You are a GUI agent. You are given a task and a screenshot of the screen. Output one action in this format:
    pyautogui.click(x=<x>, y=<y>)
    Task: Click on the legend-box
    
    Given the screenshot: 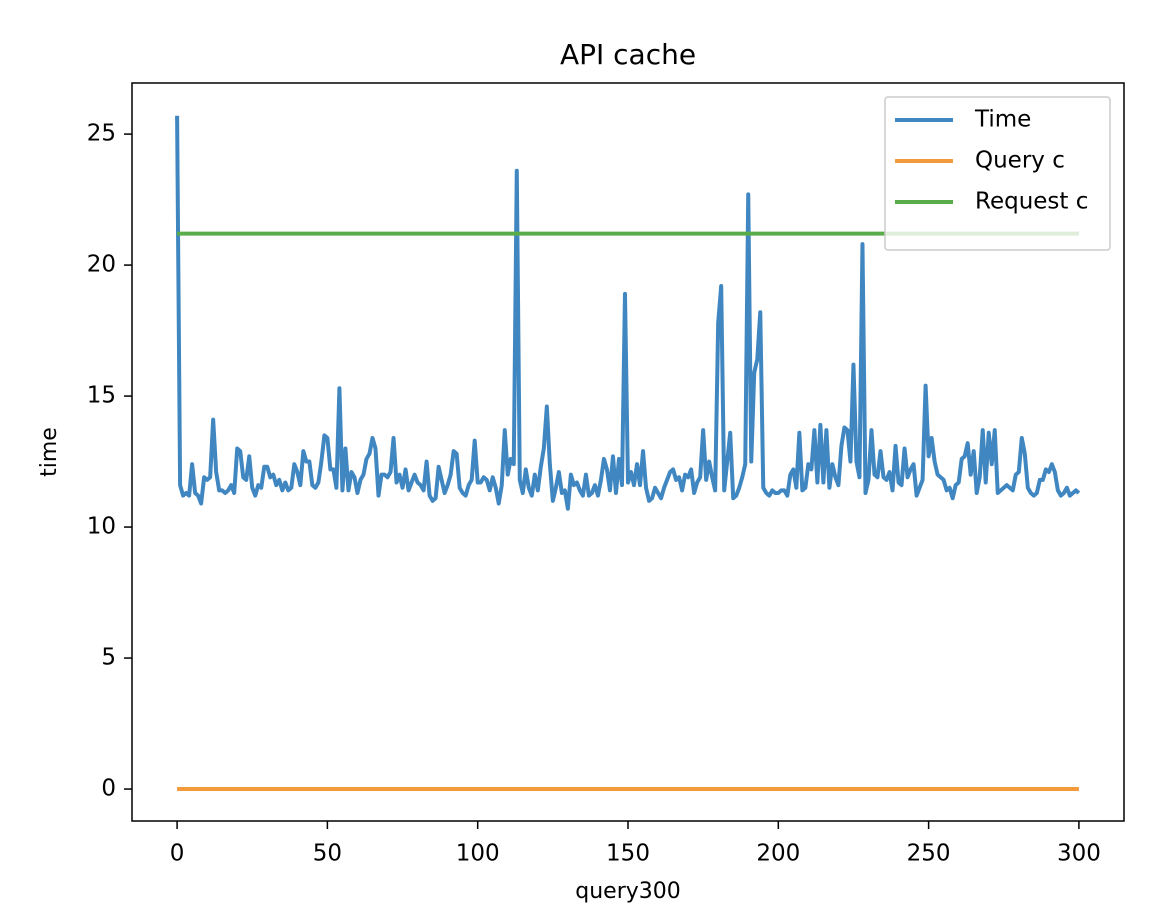 What is the action you would take?
    pyautogui.click(x=997, y=173)
    